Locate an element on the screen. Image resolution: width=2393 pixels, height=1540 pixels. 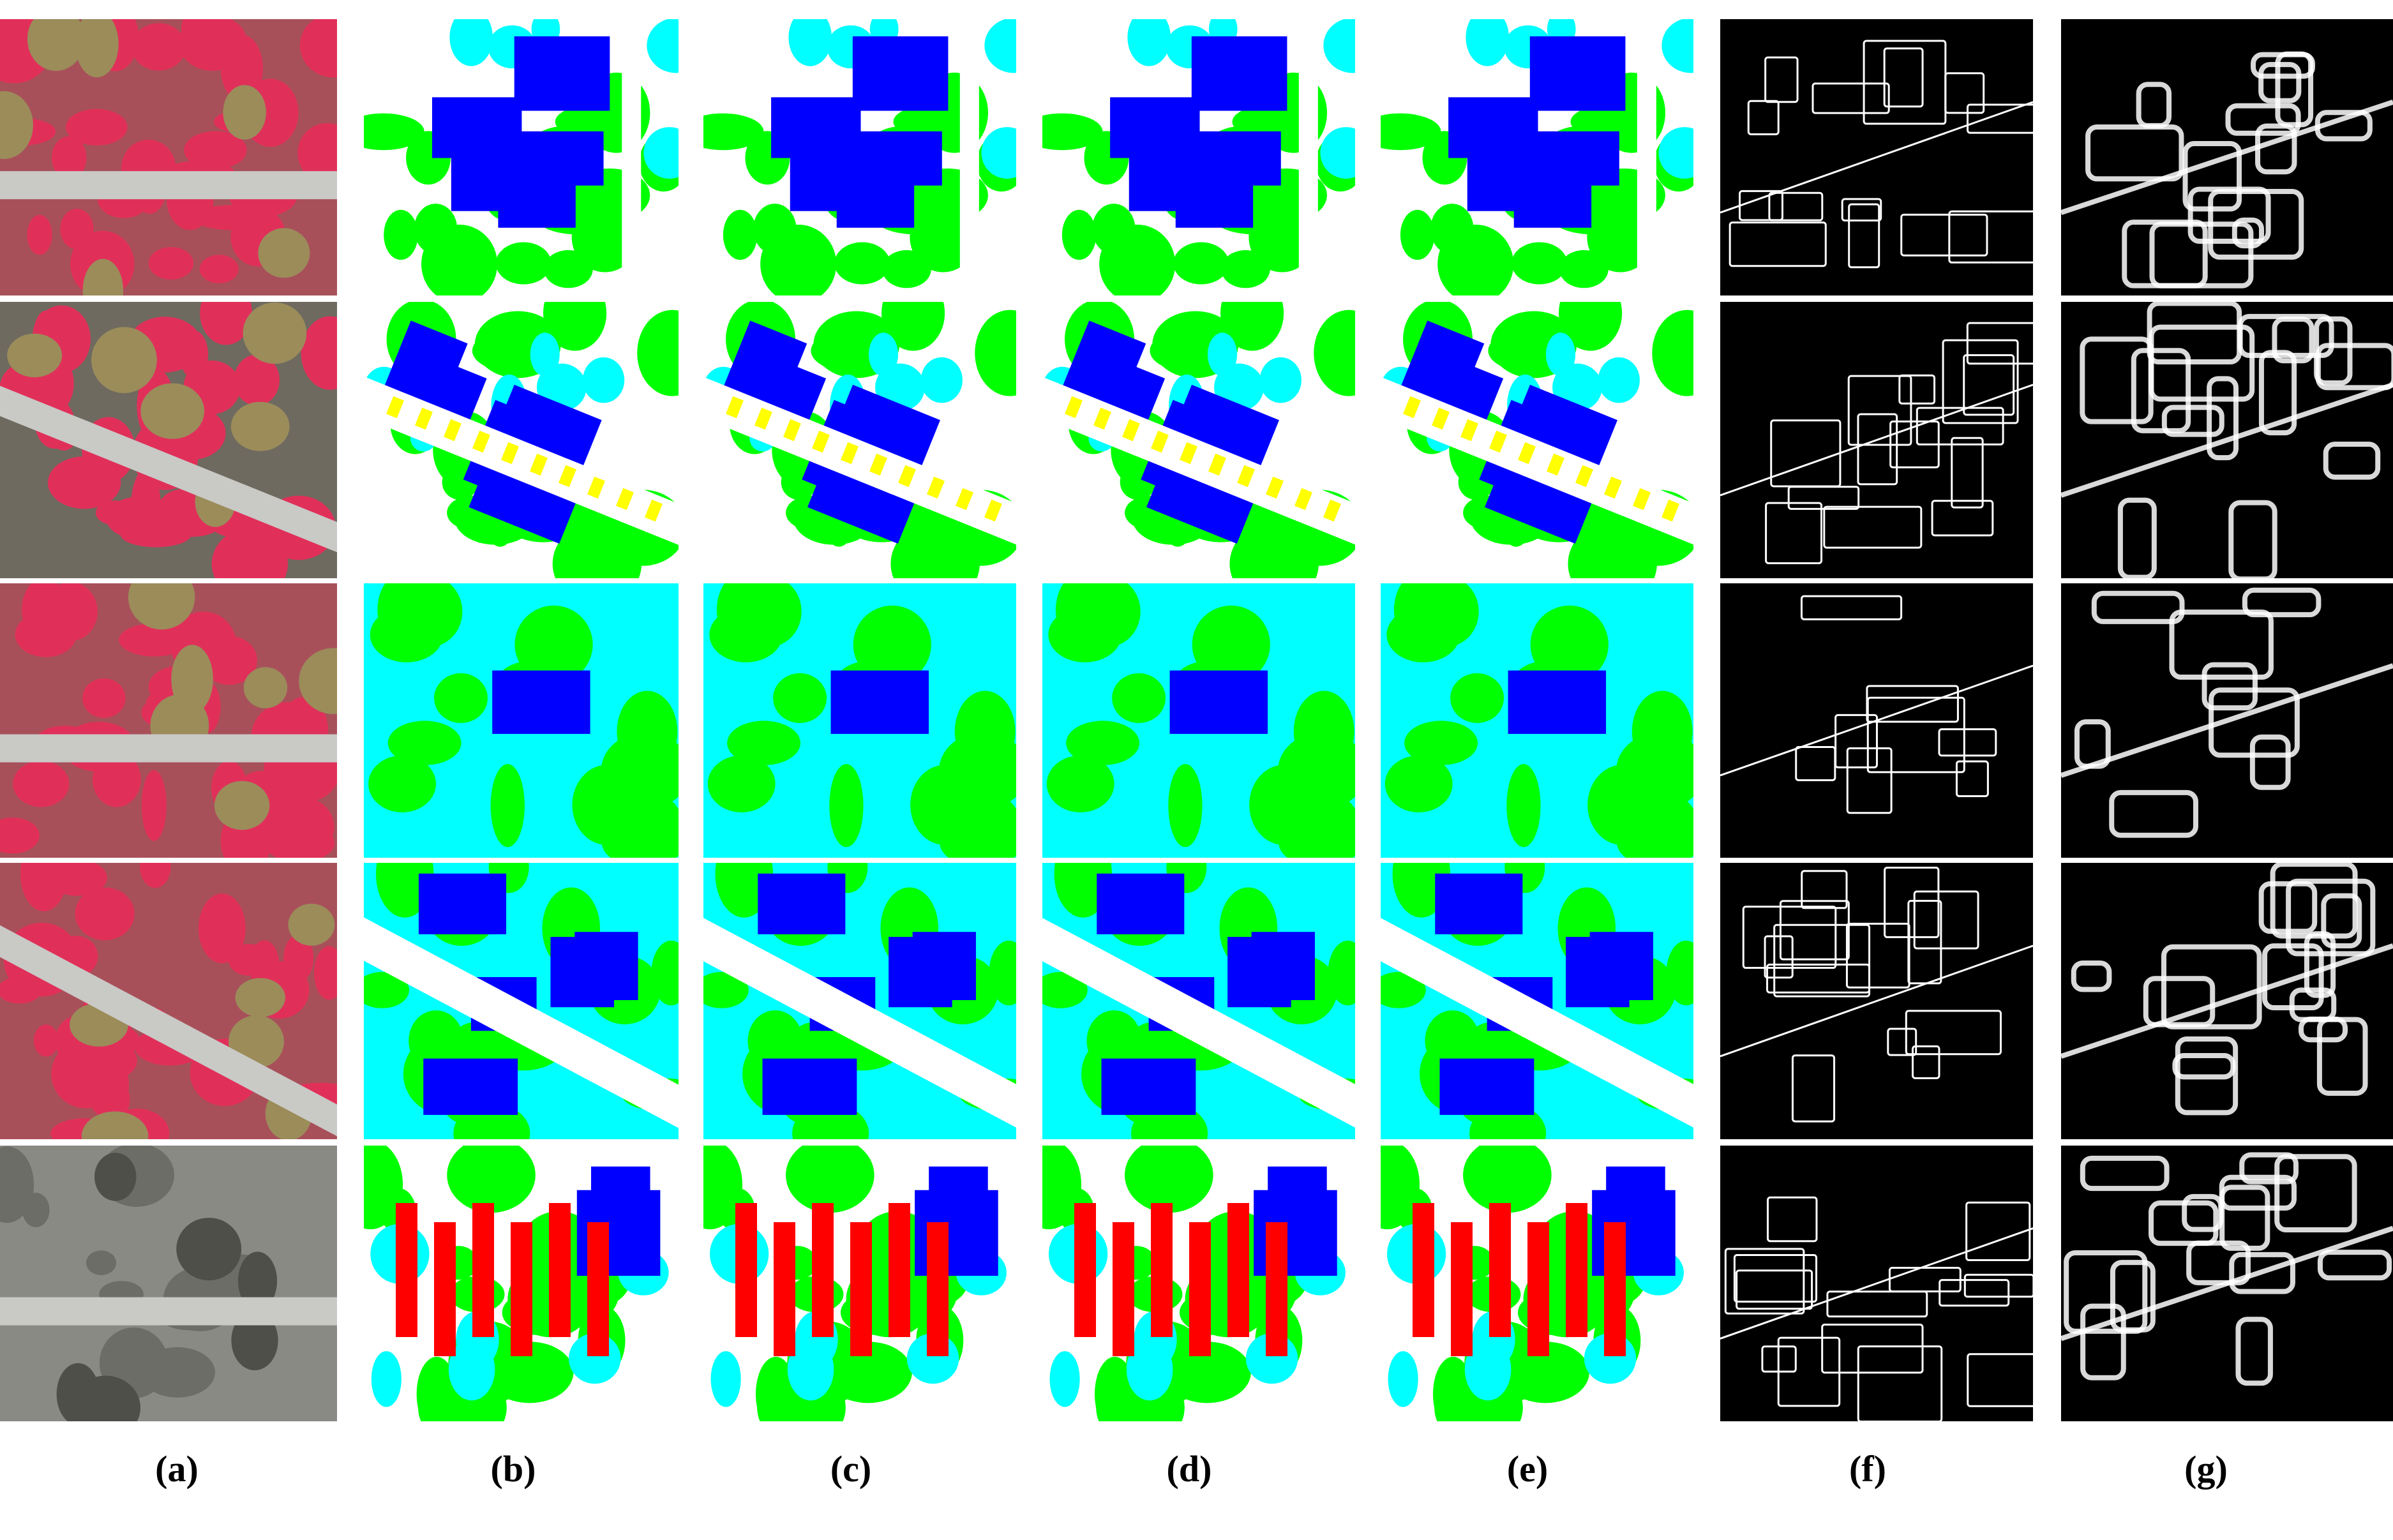
tile-r4-c4 is located at coordinates (1198, 1001).